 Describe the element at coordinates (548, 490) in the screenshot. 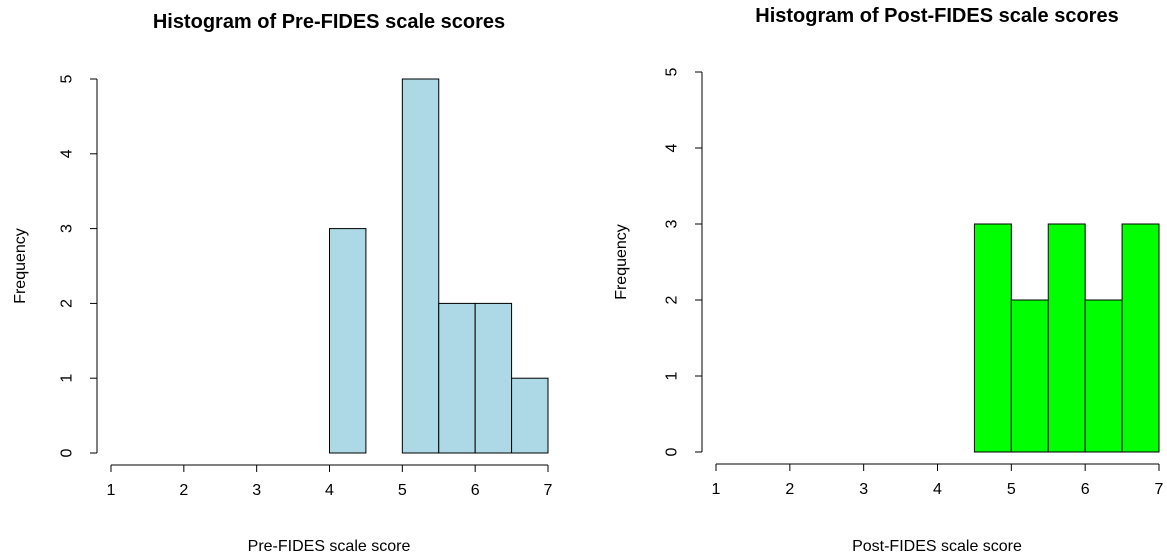

I see `pre-fides-x-tick-label: 7` at that location.